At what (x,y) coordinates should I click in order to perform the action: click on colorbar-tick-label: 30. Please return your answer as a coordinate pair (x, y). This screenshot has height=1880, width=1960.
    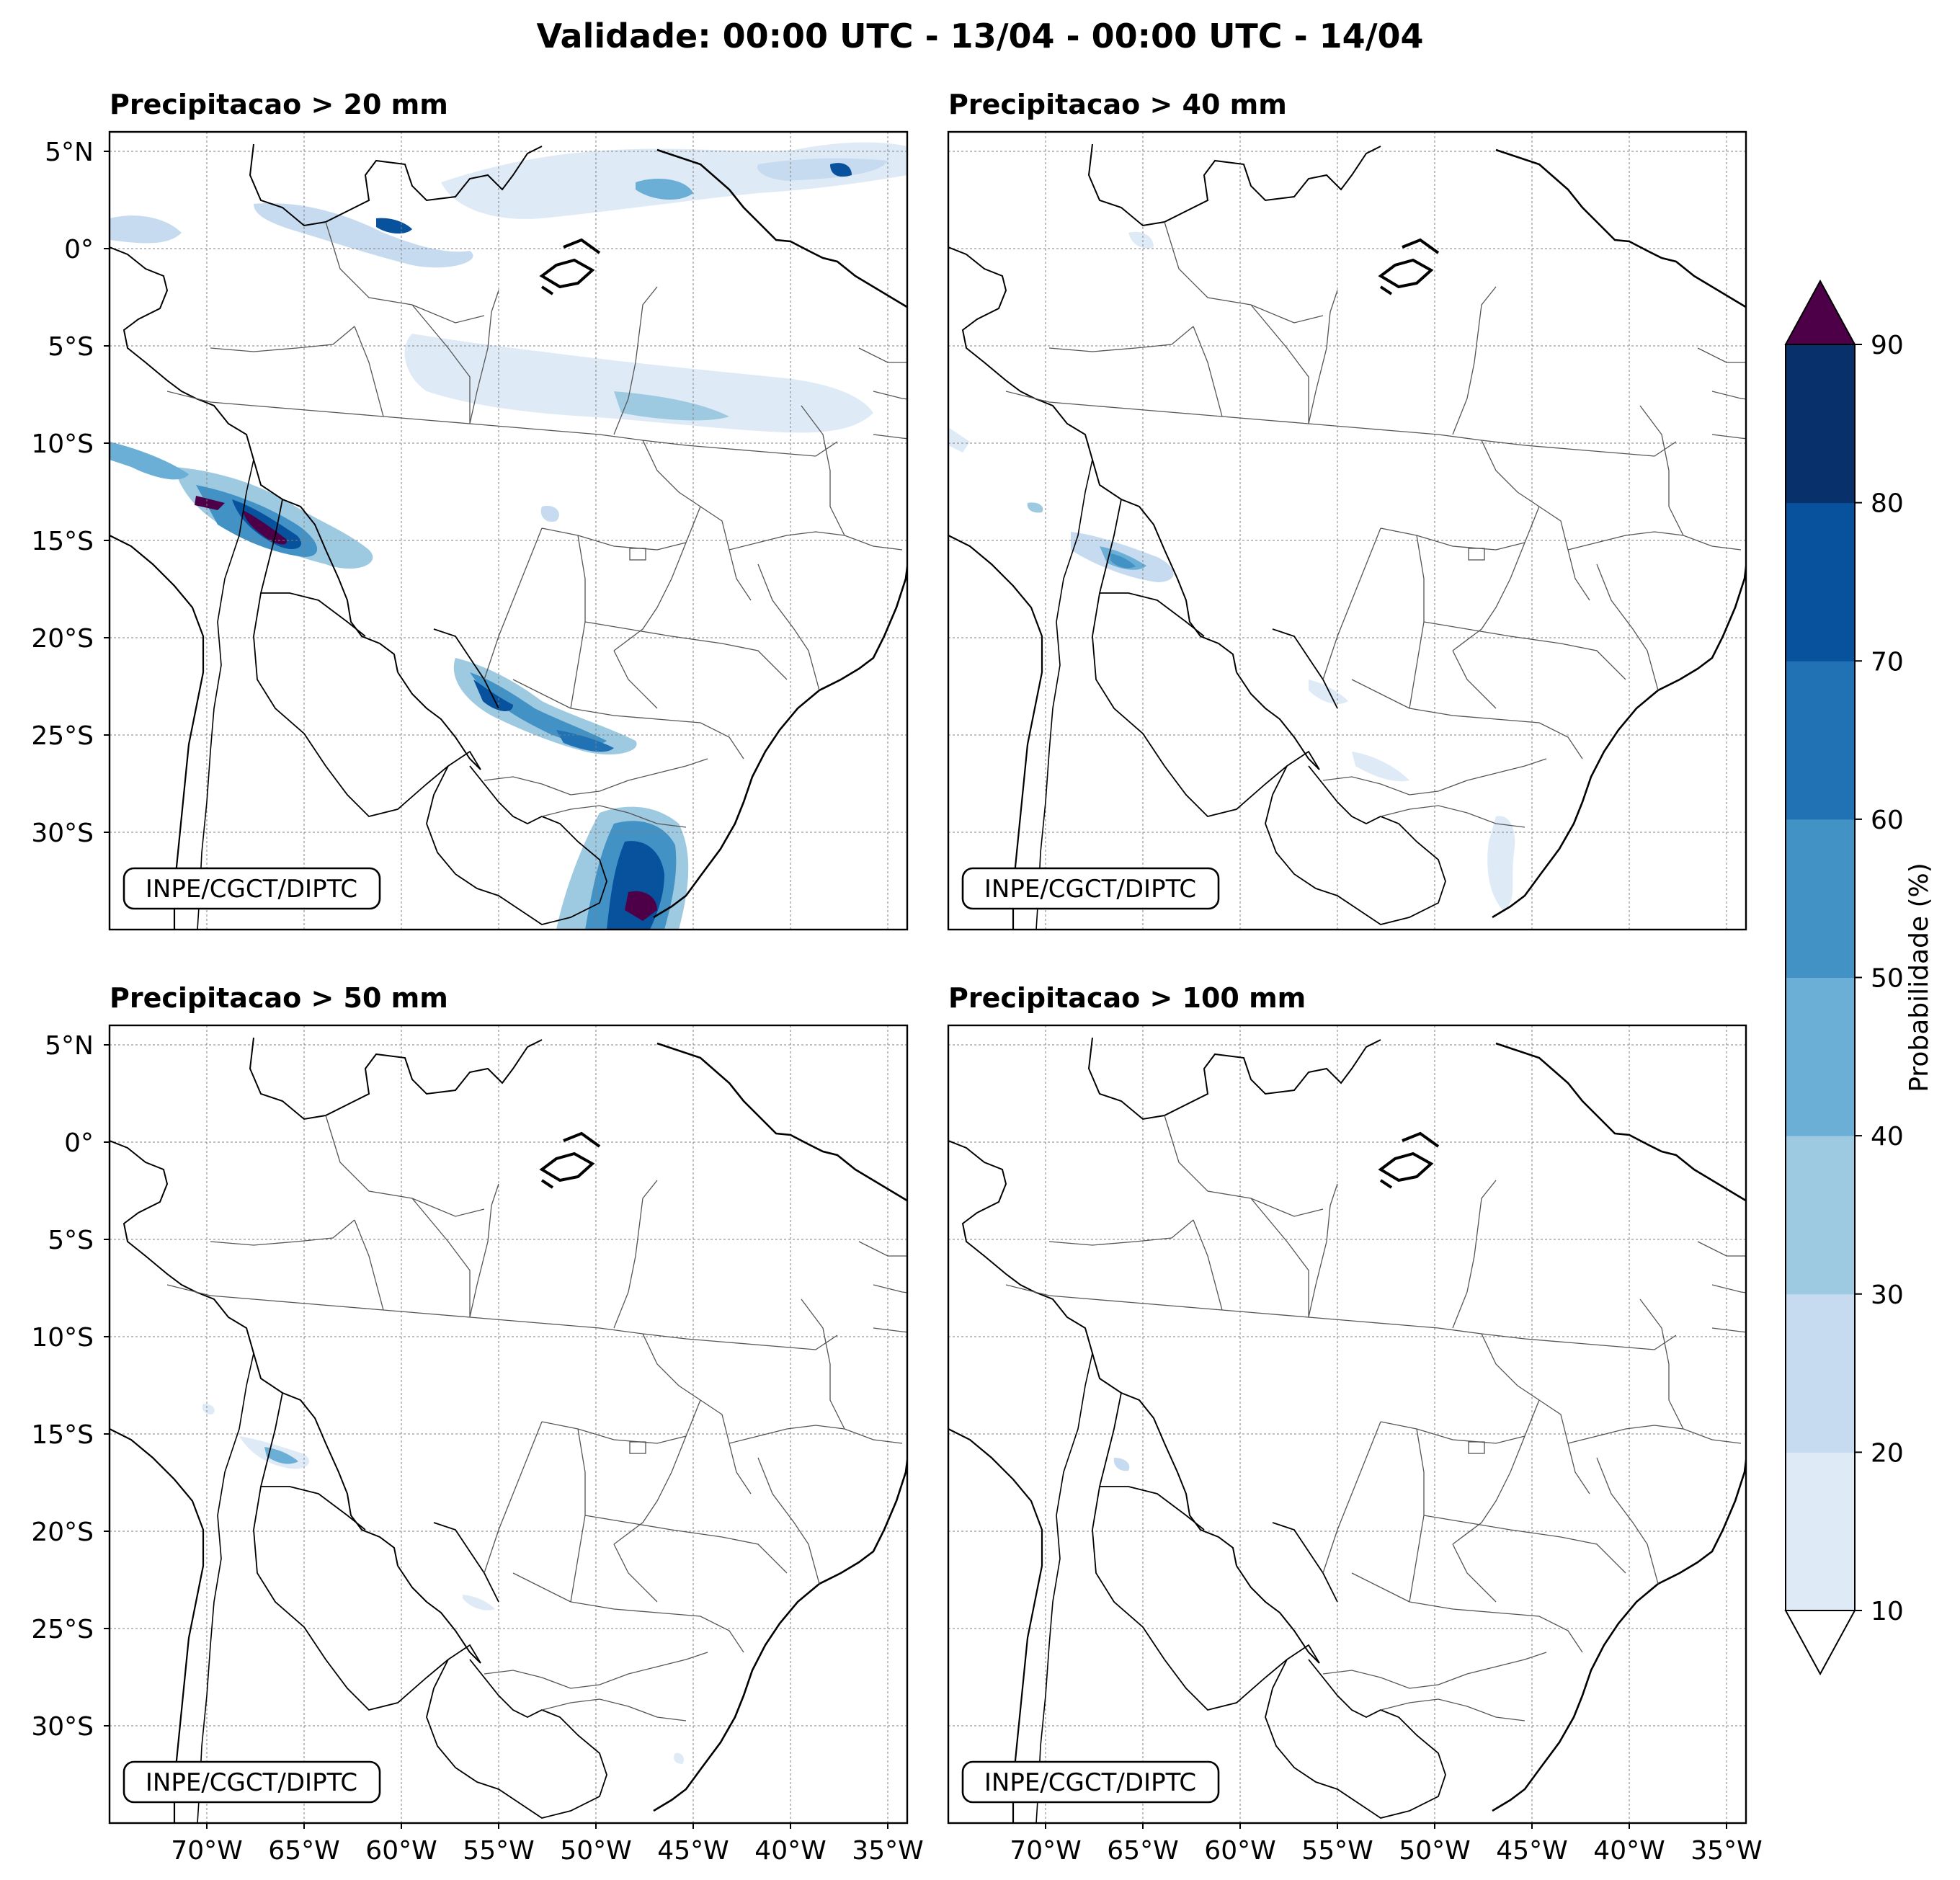
    Looking at the image, I should click on (1887, 1295).